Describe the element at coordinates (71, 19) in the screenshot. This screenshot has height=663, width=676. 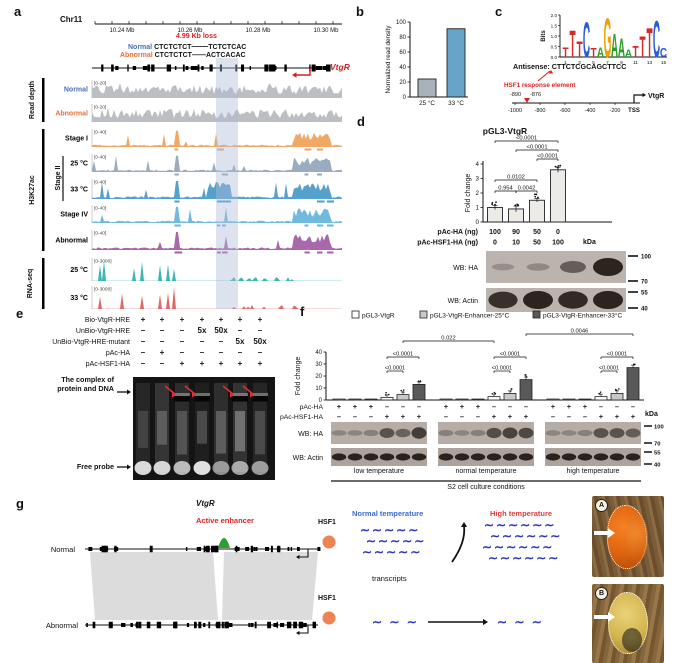
I see `chromosome-label: Chr11` at that location.